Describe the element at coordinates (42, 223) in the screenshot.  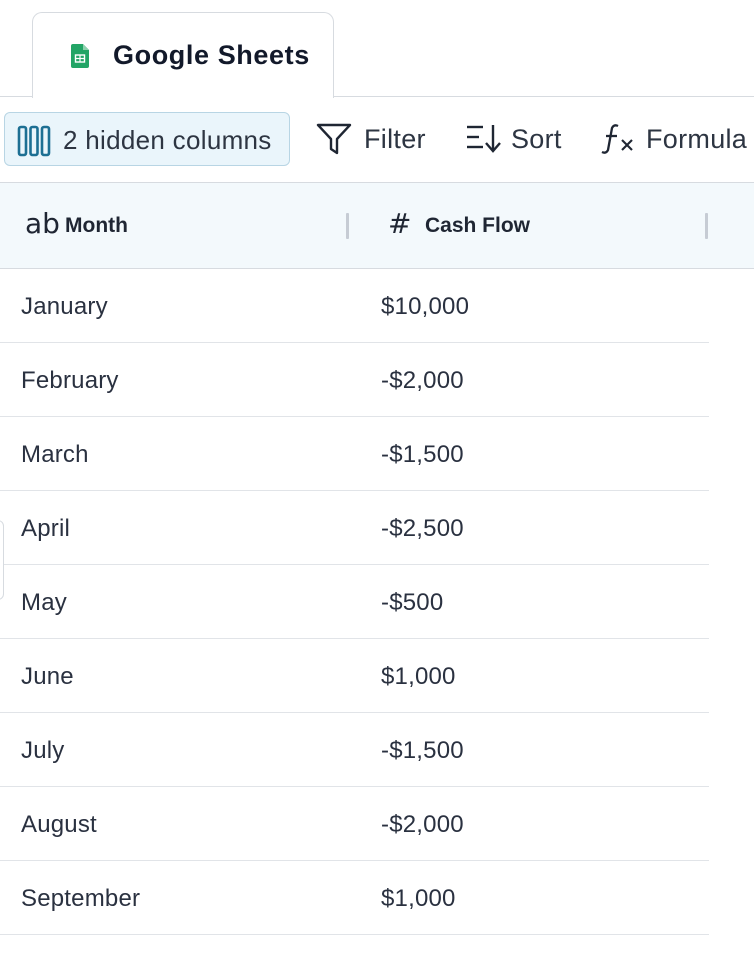
I see `text-type-icon: ab` at that location.